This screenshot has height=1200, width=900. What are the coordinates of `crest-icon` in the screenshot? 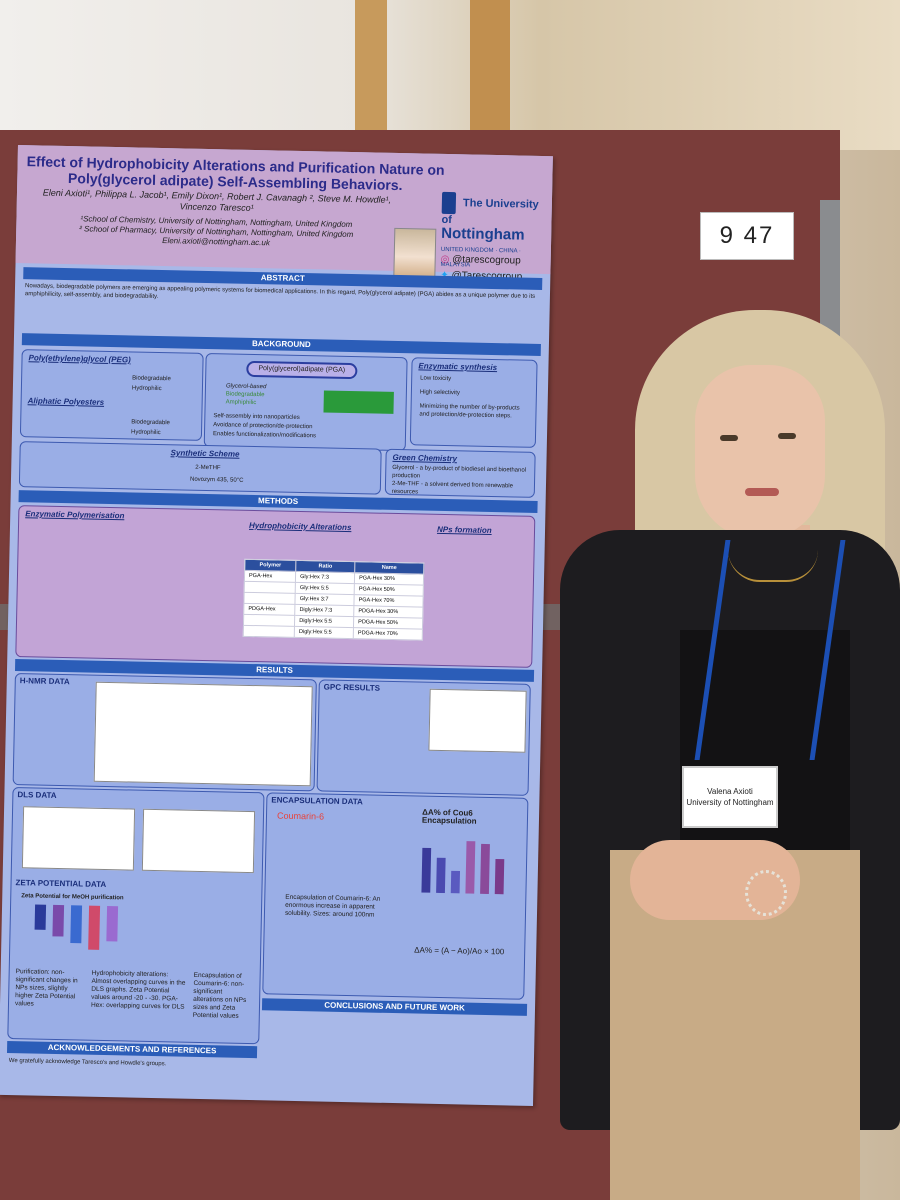 It's located at (449, 203).